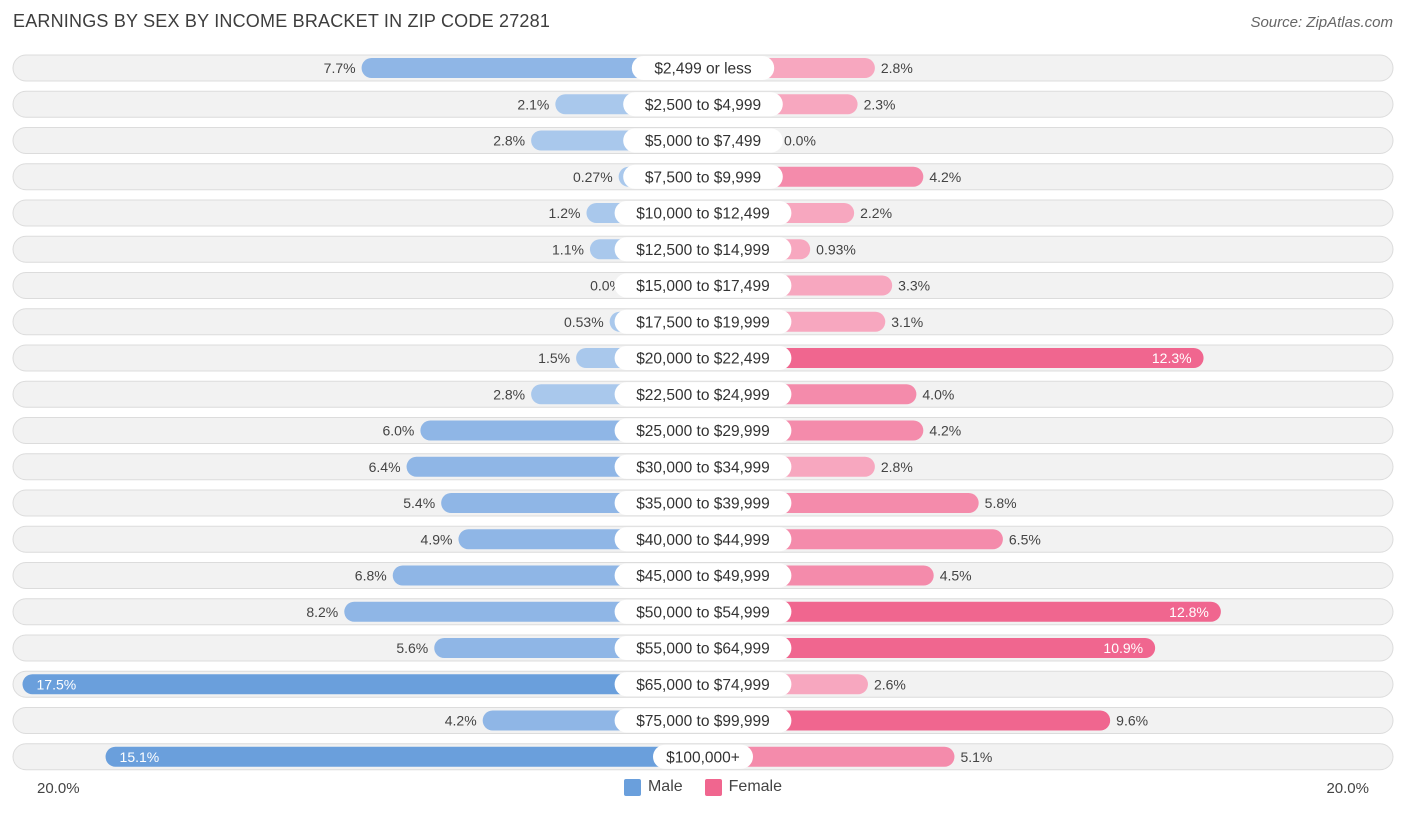 This screenshot has height=813, width=1406. I want to click on value-label-female: 2.3%, so click(880, 104).